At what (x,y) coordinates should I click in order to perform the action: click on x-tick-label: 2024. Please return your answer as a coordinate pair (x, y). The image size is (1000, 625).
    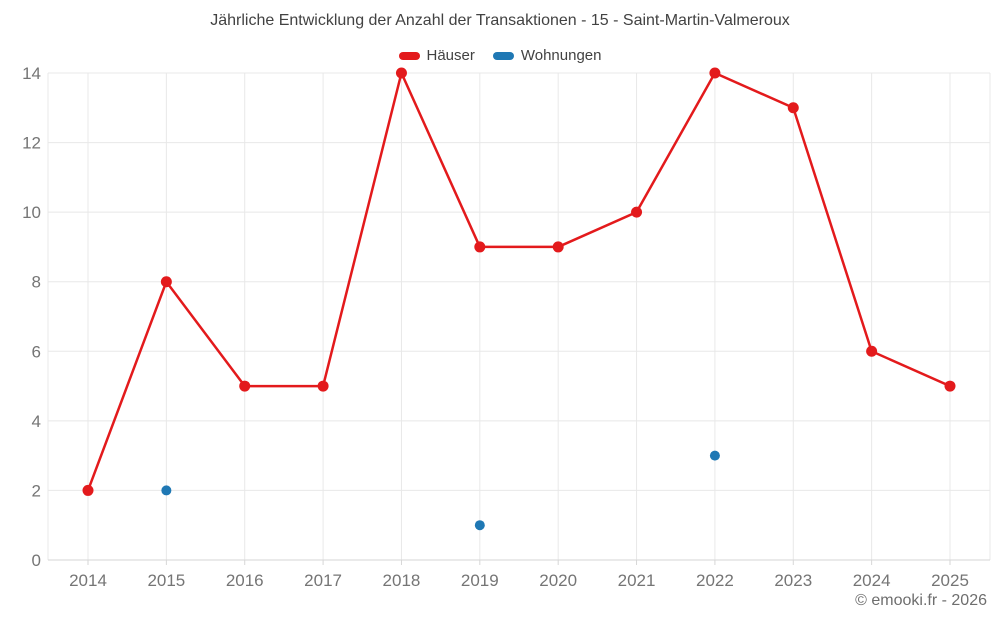
    Looking at the image, I should click on (872, 580).